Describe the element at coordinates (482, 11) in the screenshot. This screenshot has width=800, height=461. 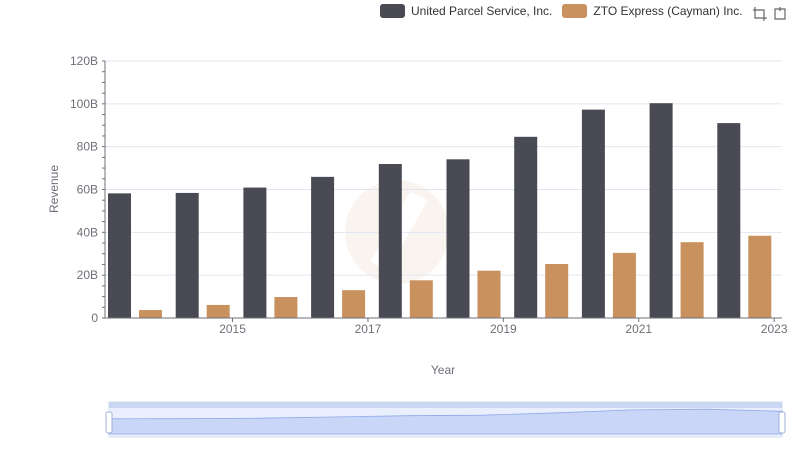
I see `legend-label-ups: United Parcel Service, Inc.` at that location.